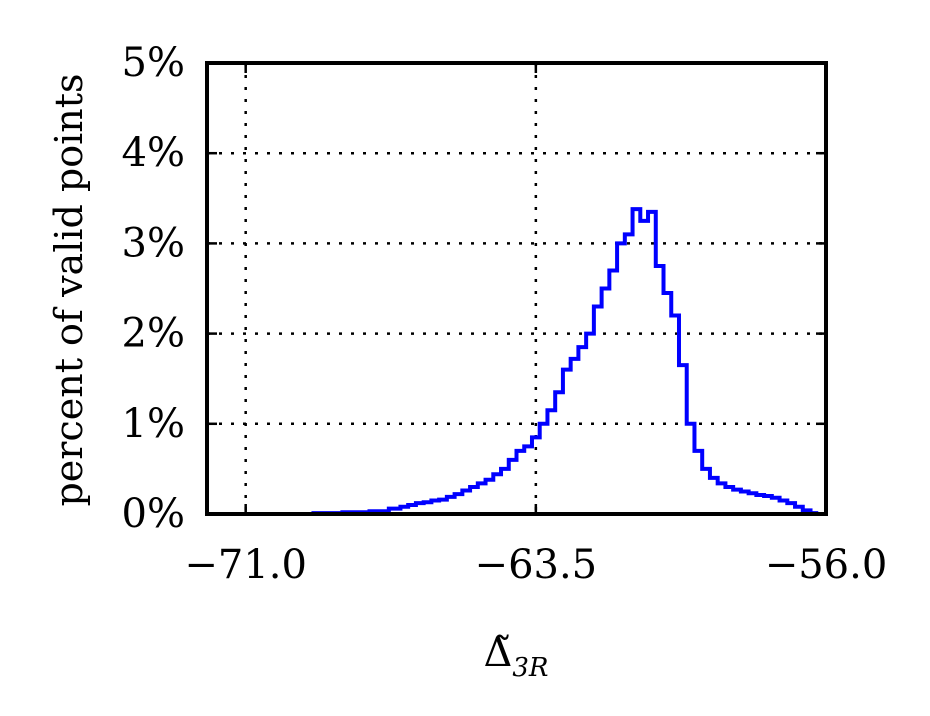 This screenshot has width=930, height=716. Describe the element at coordinates (245, 565) in the screenshot. I see `x-tick-label: −71.0` at that location.